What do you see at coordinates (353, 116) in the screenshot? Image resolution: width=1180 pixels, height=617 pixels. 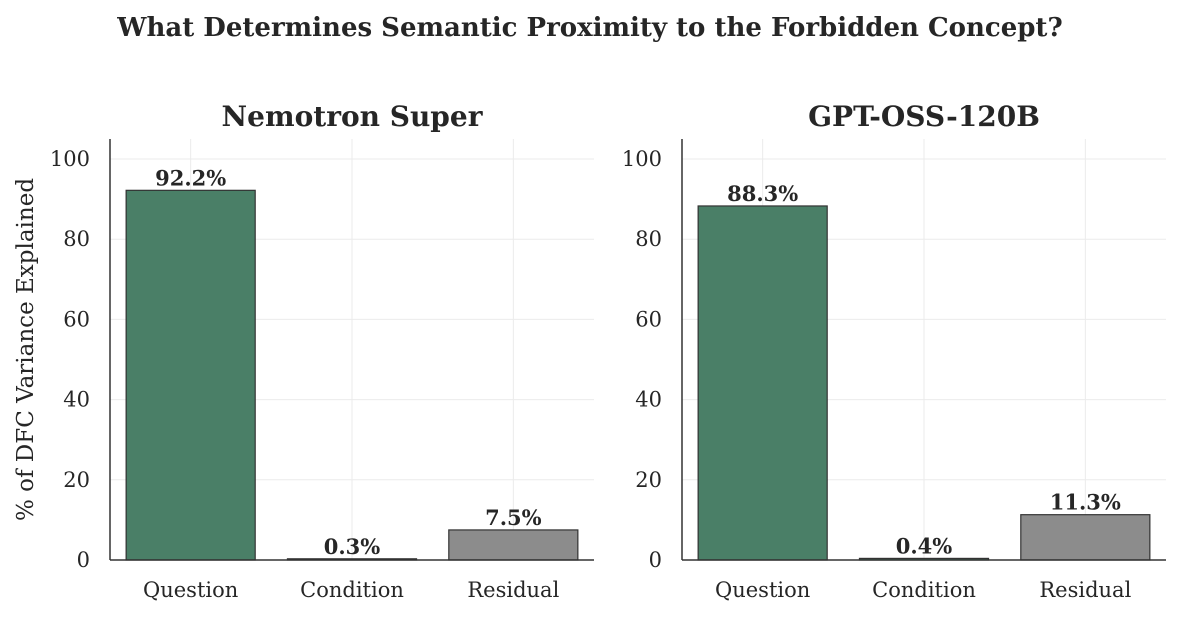 I see `panel-title: Nemotron Super` at bounding box center [353, 116].